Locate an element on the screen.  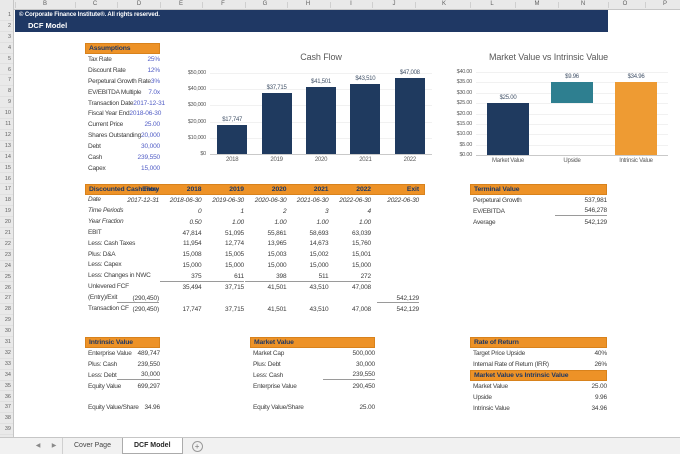
row-header-21: 21 is located at coordinates (6, 233).